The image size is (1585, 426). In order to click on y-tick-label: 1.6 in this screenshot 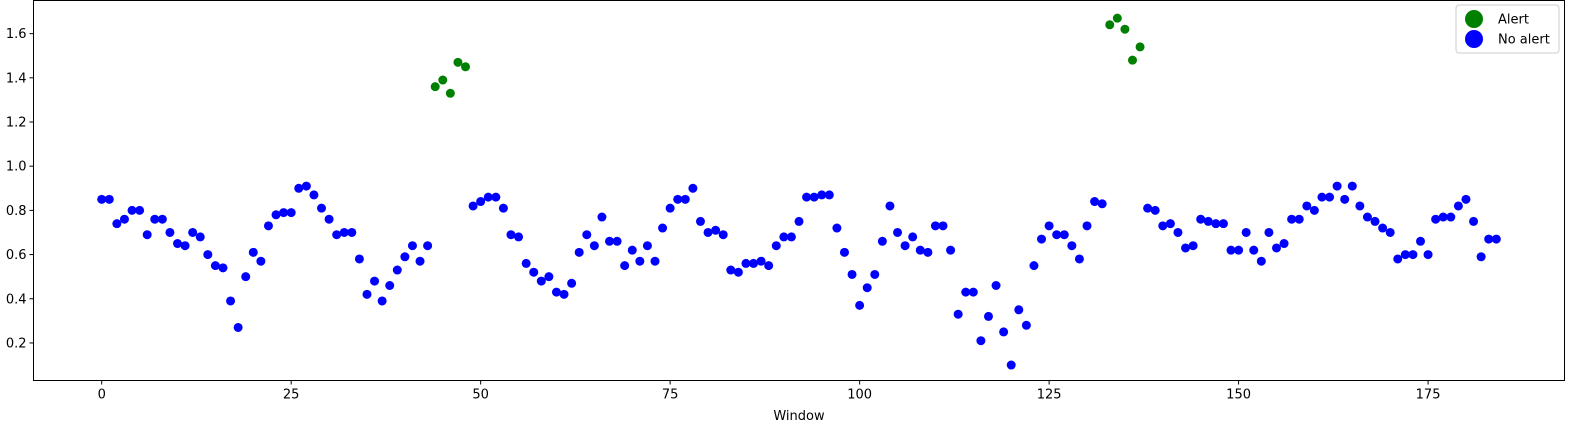, I will do `click(16, 34)`.